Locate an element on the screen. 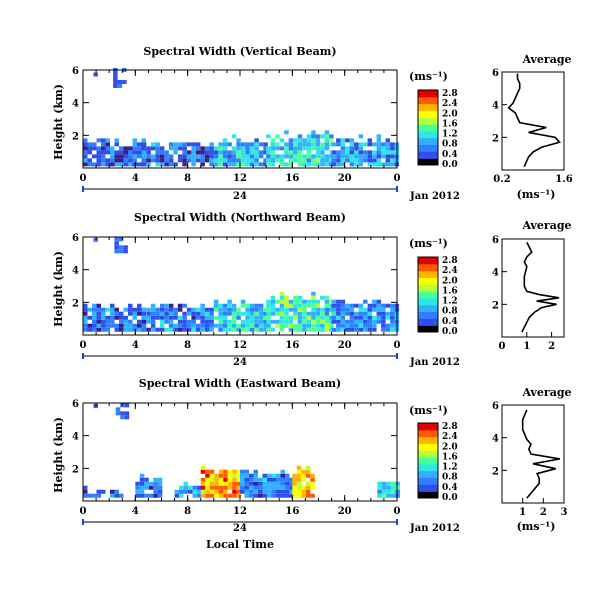  profile-x-tick-label: 3 is located at coordinates (564, 512).